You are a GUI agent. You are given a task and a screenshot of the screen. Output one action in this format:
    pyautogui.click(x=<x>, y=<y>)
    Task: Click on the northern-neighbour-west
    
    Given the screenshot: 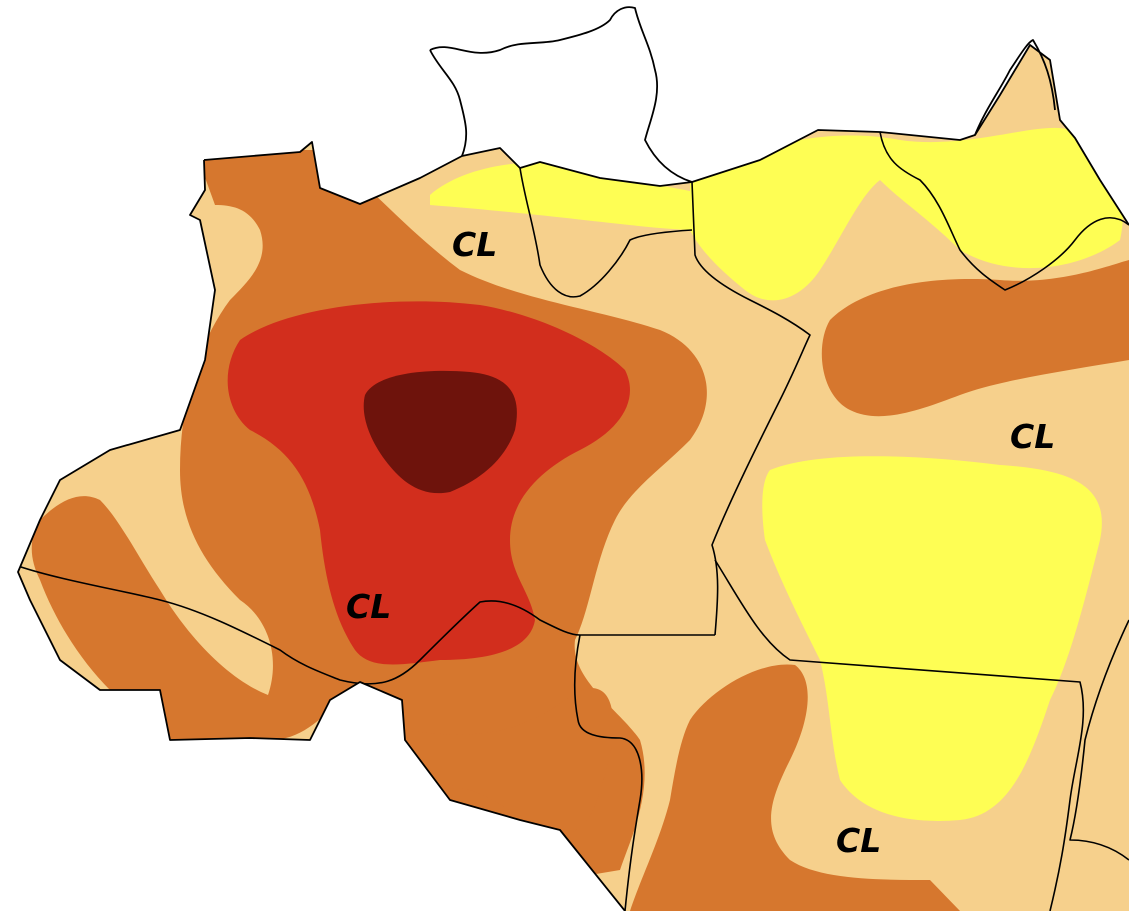 What is the action you would take?
    pyautogui.click(x=448, y=103)
    